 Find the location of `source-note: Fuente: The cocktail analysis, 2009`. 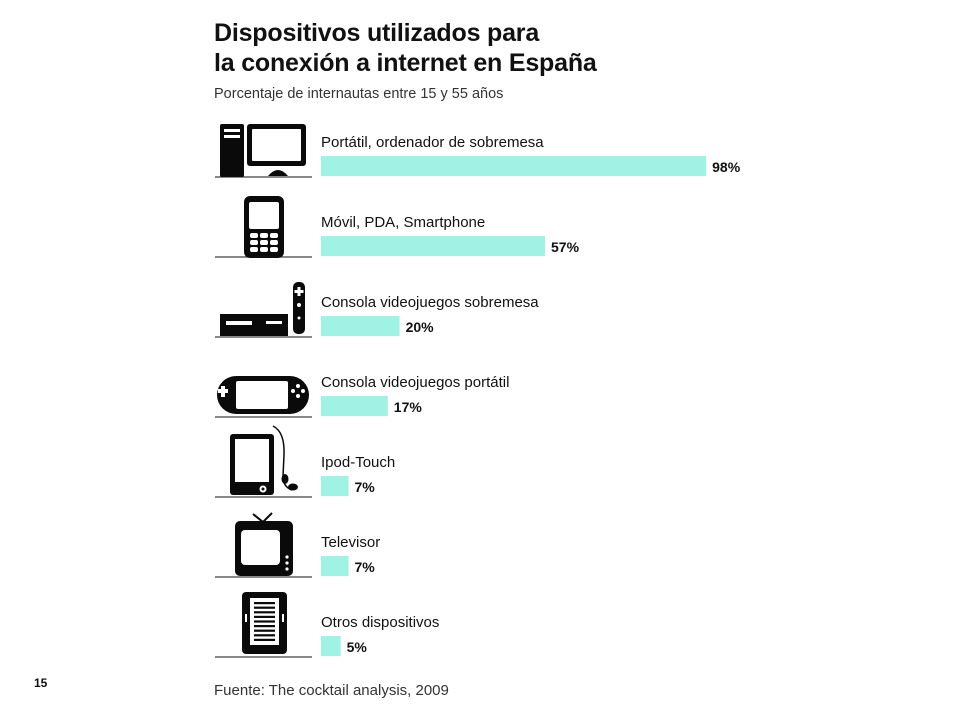

source-note: Fuente: The cocktail analysis, 2009 is located at coordinates (331, 690).